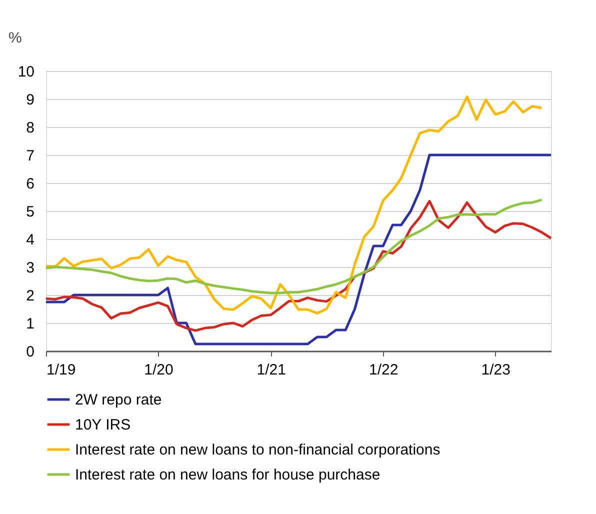 This screenshot has height=514, width=596. Describe the element at coordinates (30, 212) in the screenshot. I see `y-tick-label: 5` at that location.